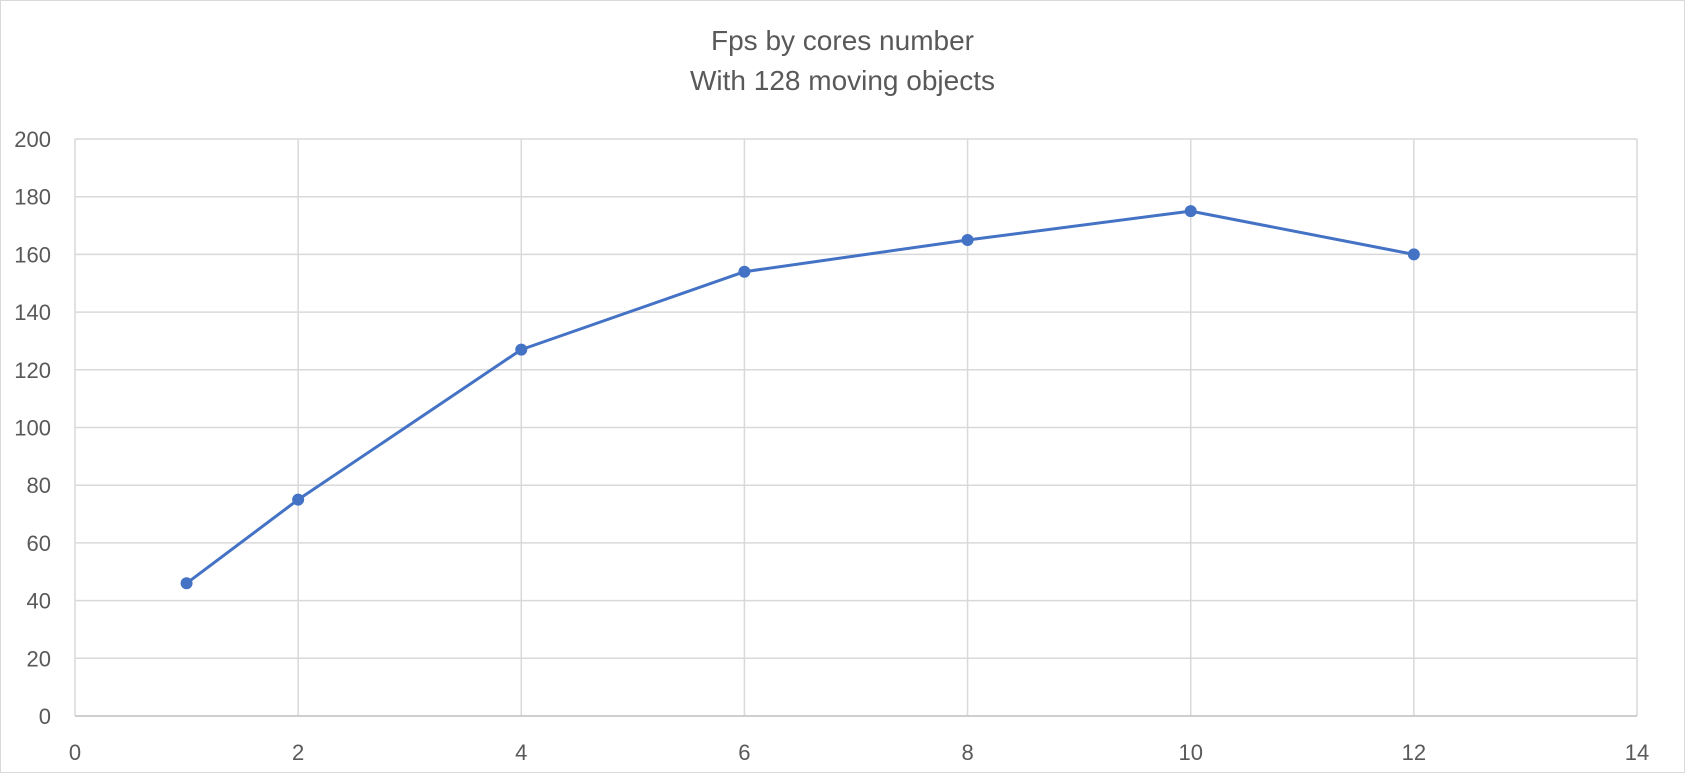  I want to click on chart-subtitle: With 128 moving objects, so click(842, 80).